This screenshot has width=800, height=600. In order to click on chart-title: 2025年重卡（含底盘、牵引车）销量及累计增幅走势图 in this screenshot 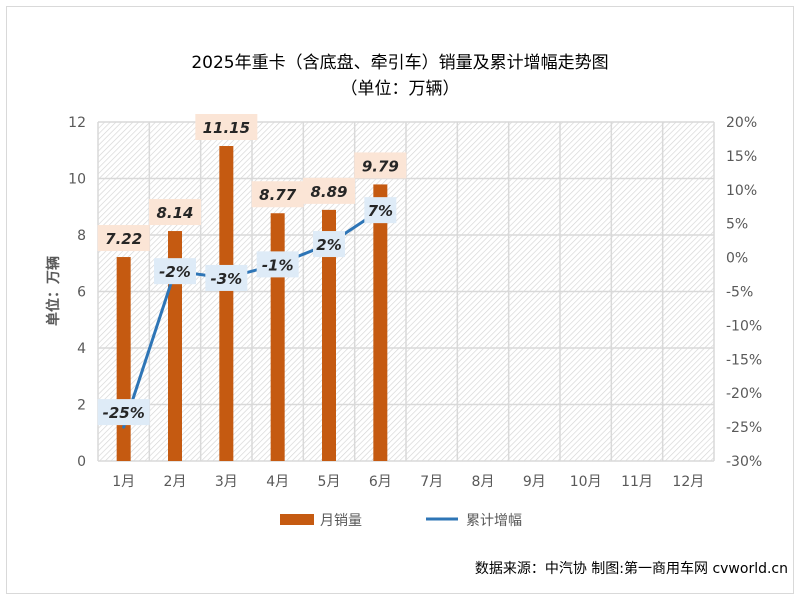, I will do `click(400, 63)`.